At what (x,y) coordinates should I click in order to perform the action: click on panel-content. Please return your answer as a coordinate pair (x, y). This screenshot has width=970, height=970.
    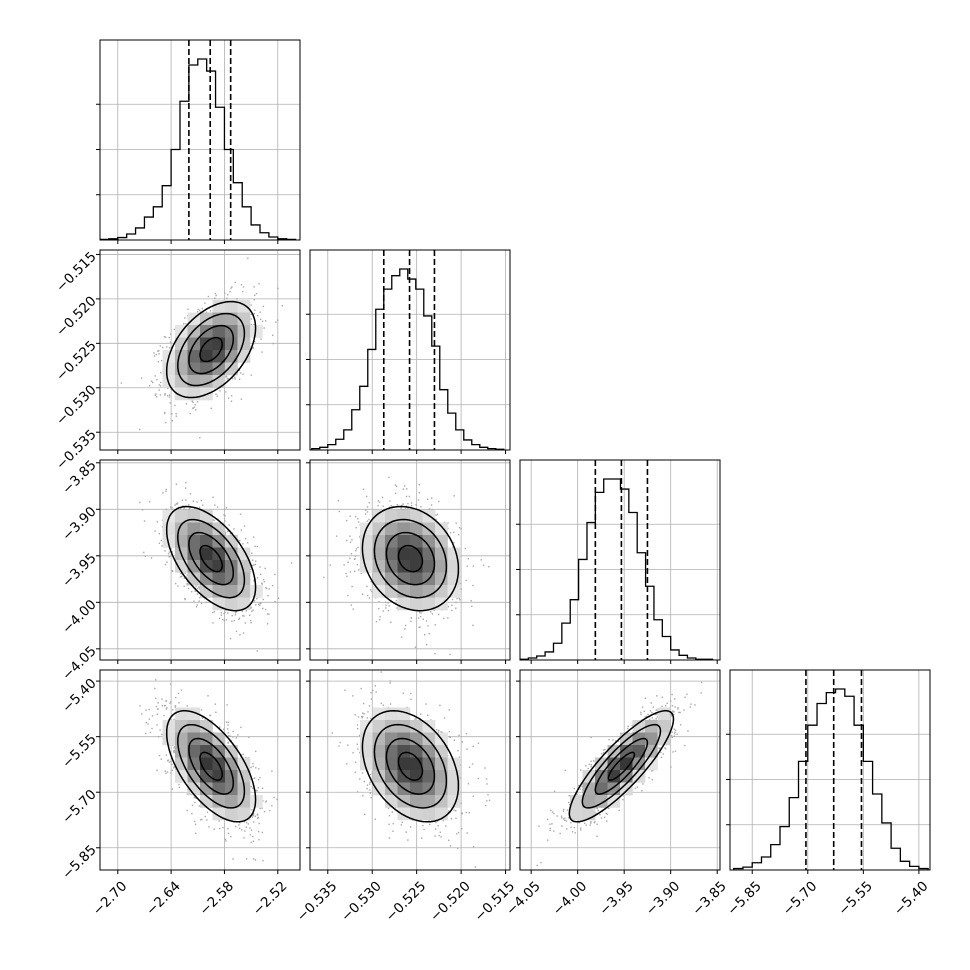
    Looking at the image, I should click on (410, 560).